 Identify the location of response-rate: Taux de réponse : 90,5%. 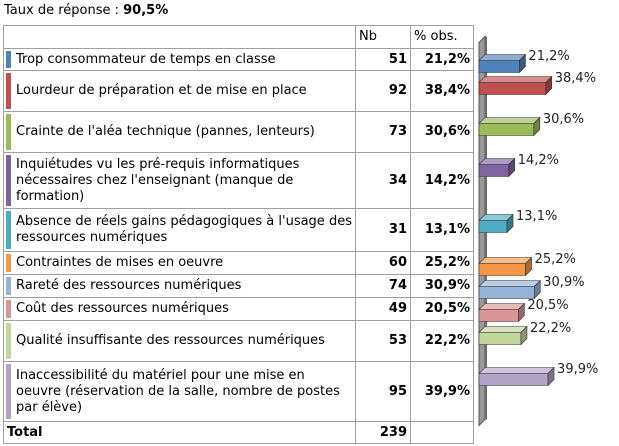
(86, 10).